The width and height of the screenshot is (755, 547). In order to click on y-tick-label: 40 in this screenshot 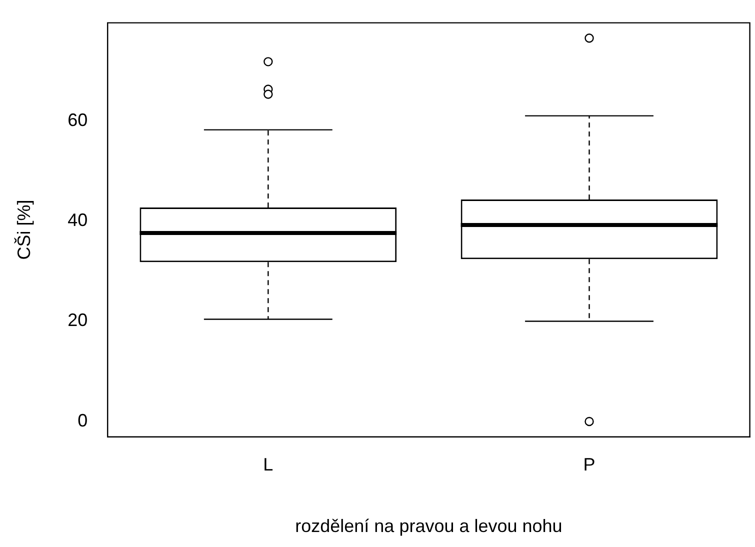, I will do `click(78, 220)`.